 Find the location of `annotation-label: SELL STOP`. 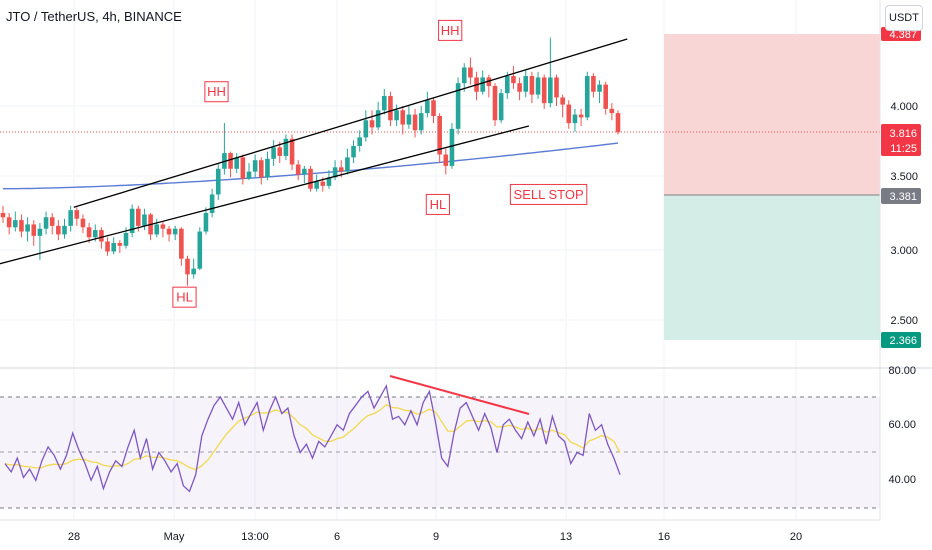

annotation-label: SELL STOP is located at coordinates (549, 194).